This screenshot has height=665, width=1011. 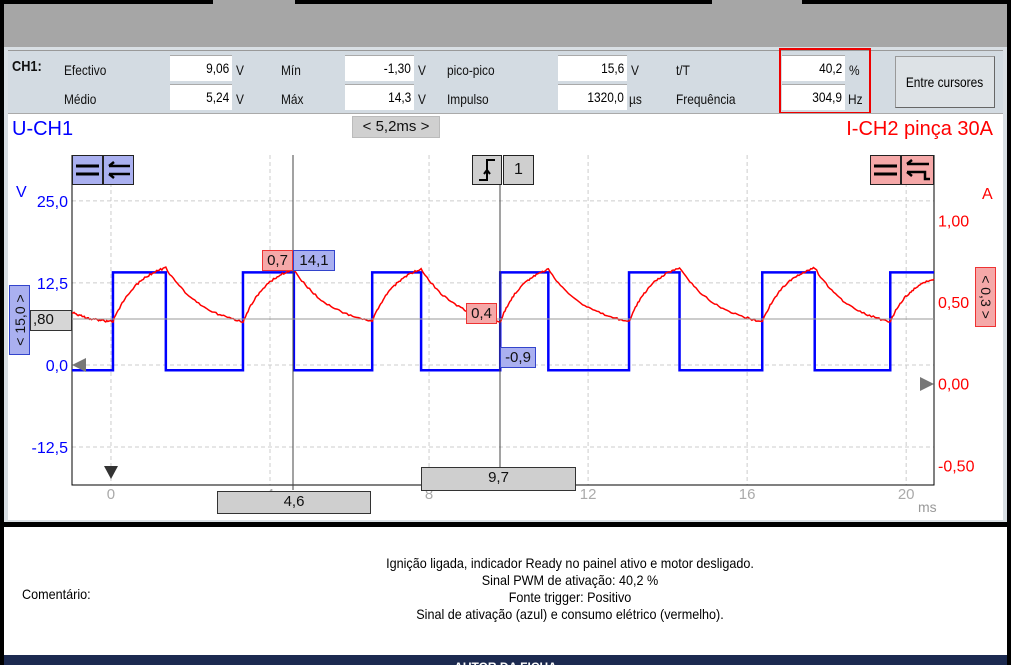 I want to click on min-value: -1,30, so click(x=379, y=68).